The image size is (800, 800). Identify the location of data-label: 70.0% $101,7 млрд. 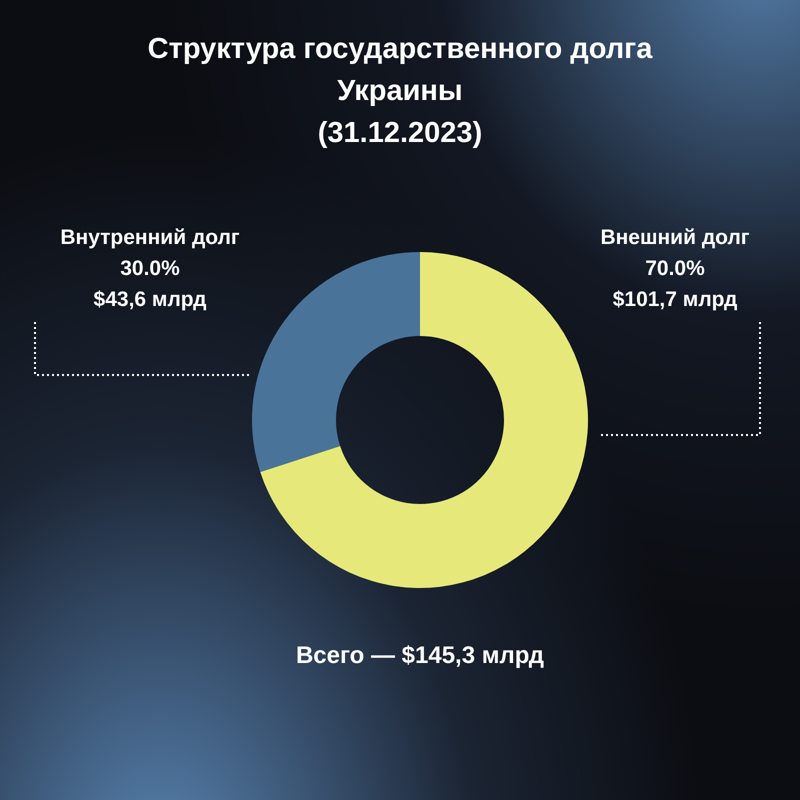
(675, 283).